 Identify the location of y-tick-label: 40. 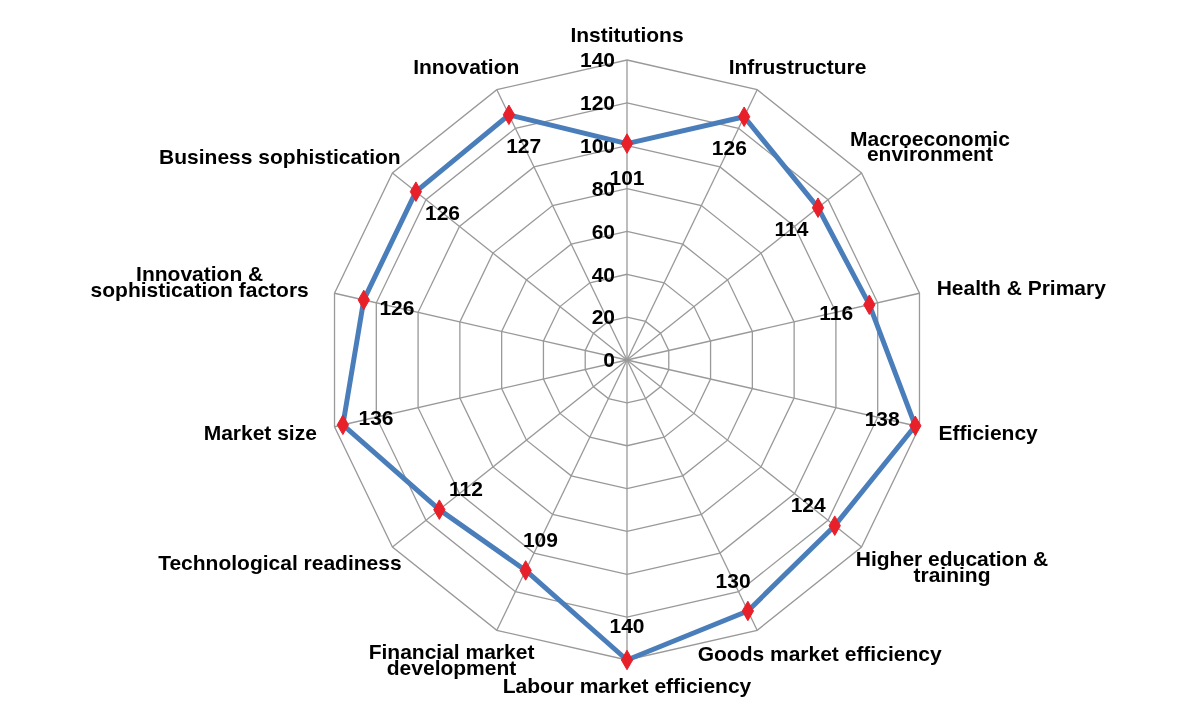
(603, 274).